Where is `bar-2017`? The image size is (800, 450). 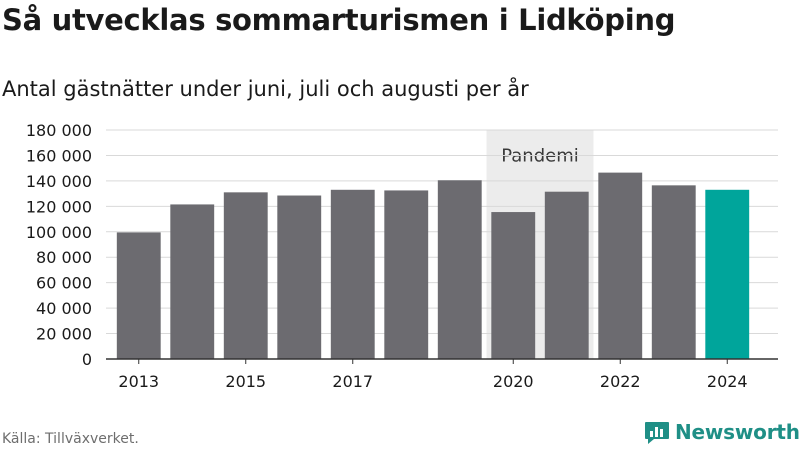 bar-2017 is located at coordinates (352, 274).